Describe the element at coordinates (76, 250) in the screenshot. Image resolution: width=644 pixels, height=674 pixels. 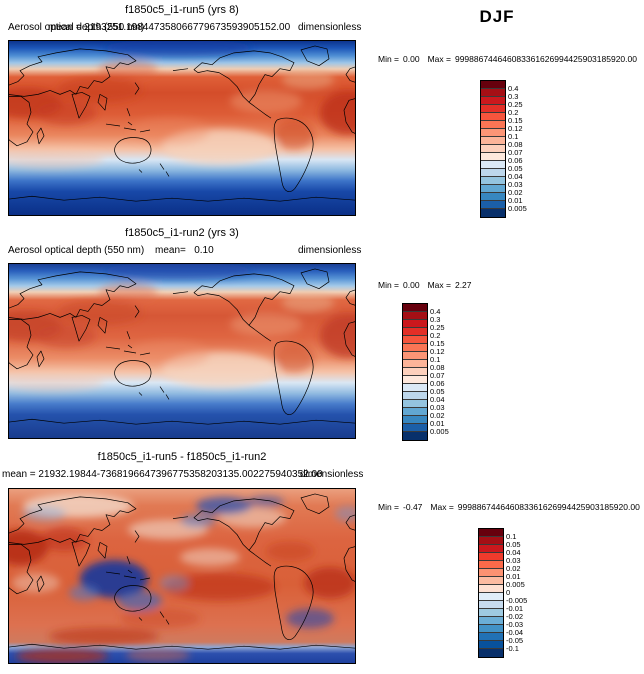
I see `panel2-variable-label: Aerosol optical depth (550 nm)` at that location.